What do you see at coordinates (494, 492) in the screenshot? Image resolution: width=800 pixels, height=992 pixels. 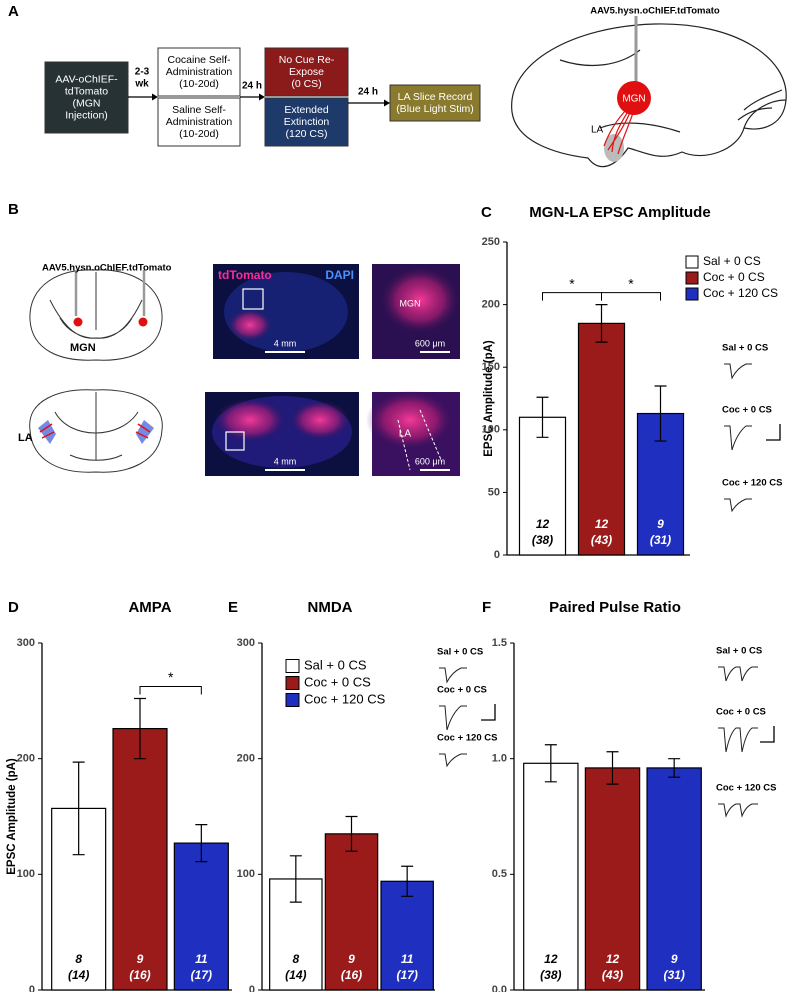 I see `y-tick-label: 50` at bounding box center [494, 492].